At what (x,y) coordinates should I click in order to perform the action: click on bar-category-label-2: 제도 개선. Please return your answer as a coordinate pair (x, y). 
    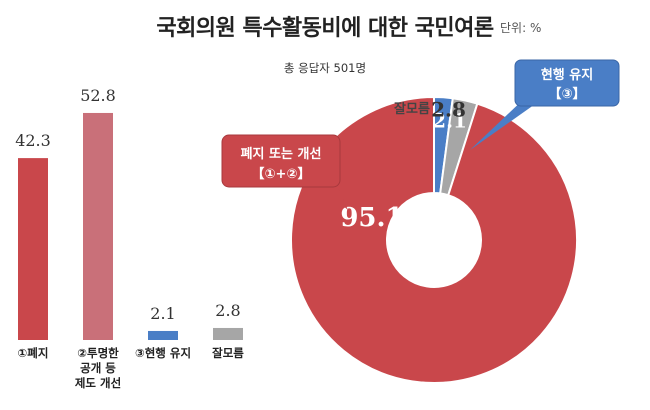
    Looking at the image, I should click on (98, 383).